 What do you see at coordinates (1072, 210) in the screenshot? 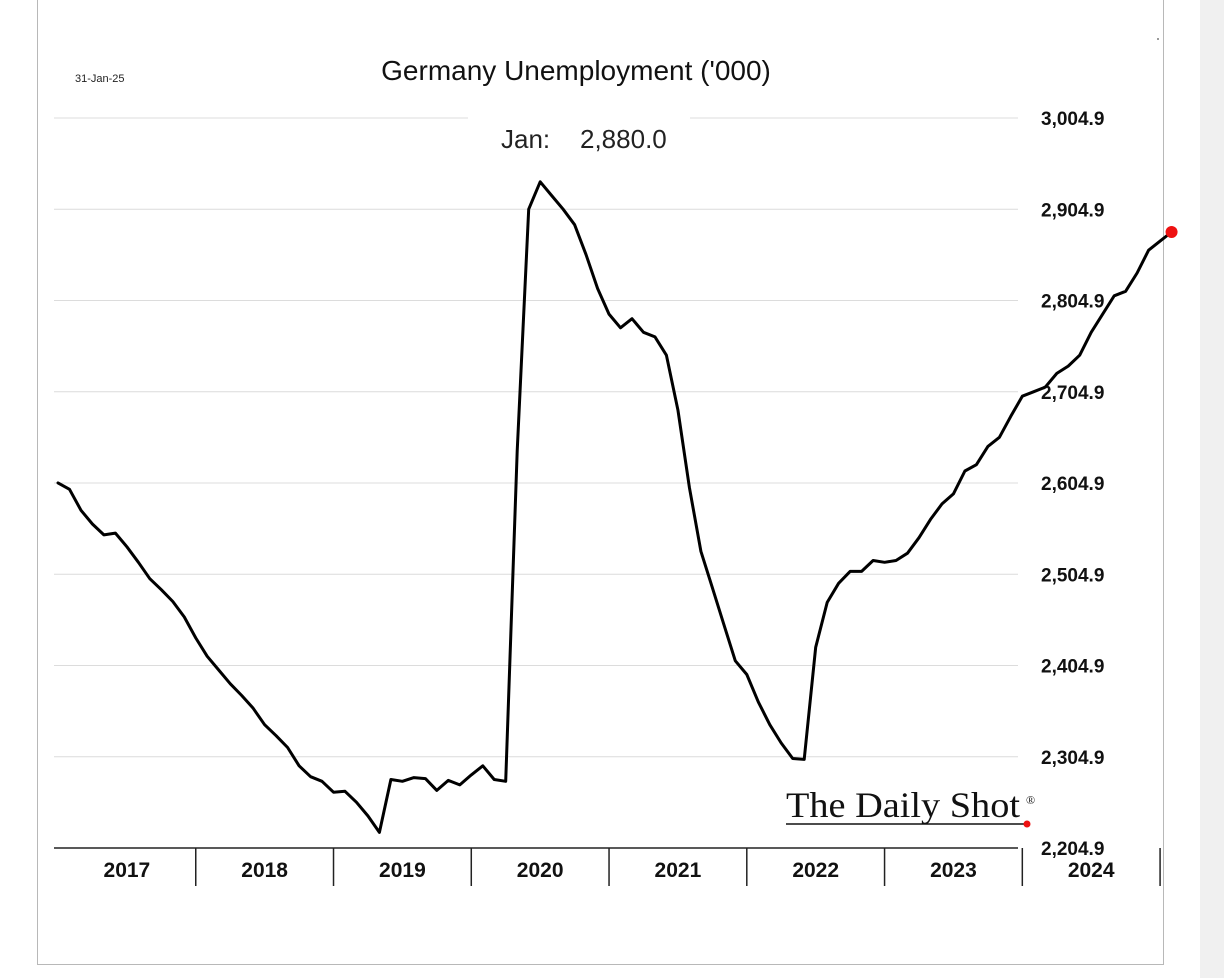
I see `y-tick-label: 2,904.9` at bounding box center [1072, 210].